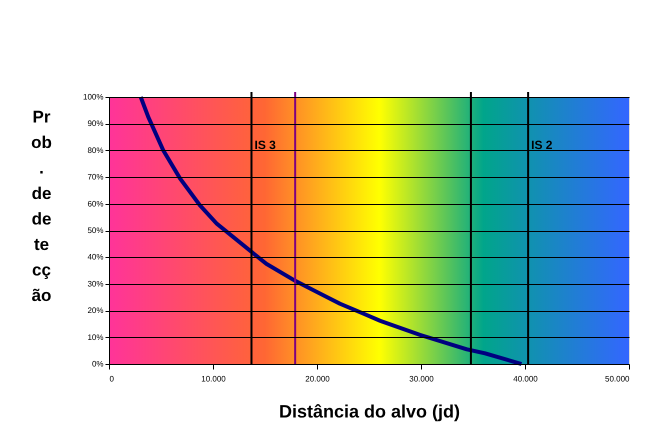 This screenshot has width=658, height=430. What do you see at coordinates (98, 364) in the screenshot?
I see `y-tick-label: 0%` at bounding box center [98, 364].